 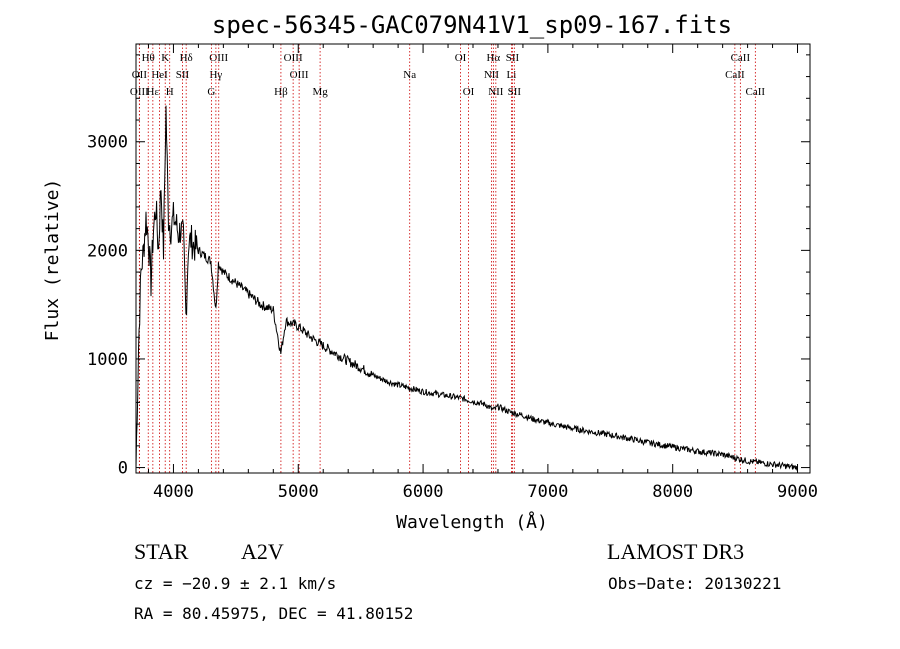 I want to click on line-label-27: CaII, so click(x=756, y=92).